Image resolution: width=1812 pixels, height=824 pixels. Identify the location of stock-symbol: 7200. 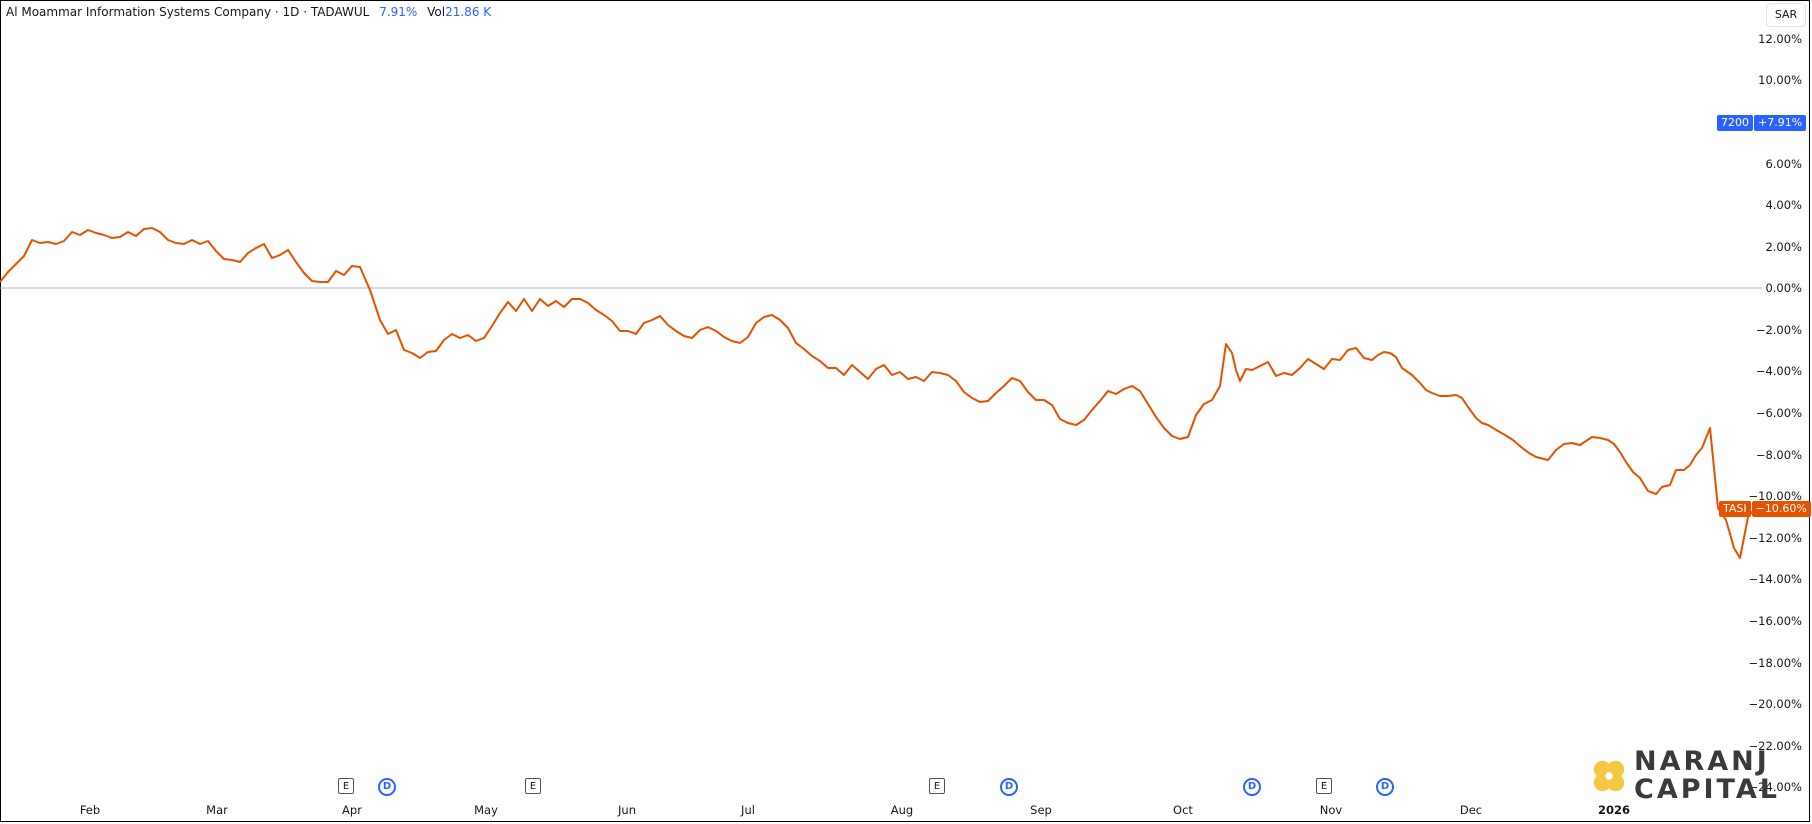
(1735, 123).